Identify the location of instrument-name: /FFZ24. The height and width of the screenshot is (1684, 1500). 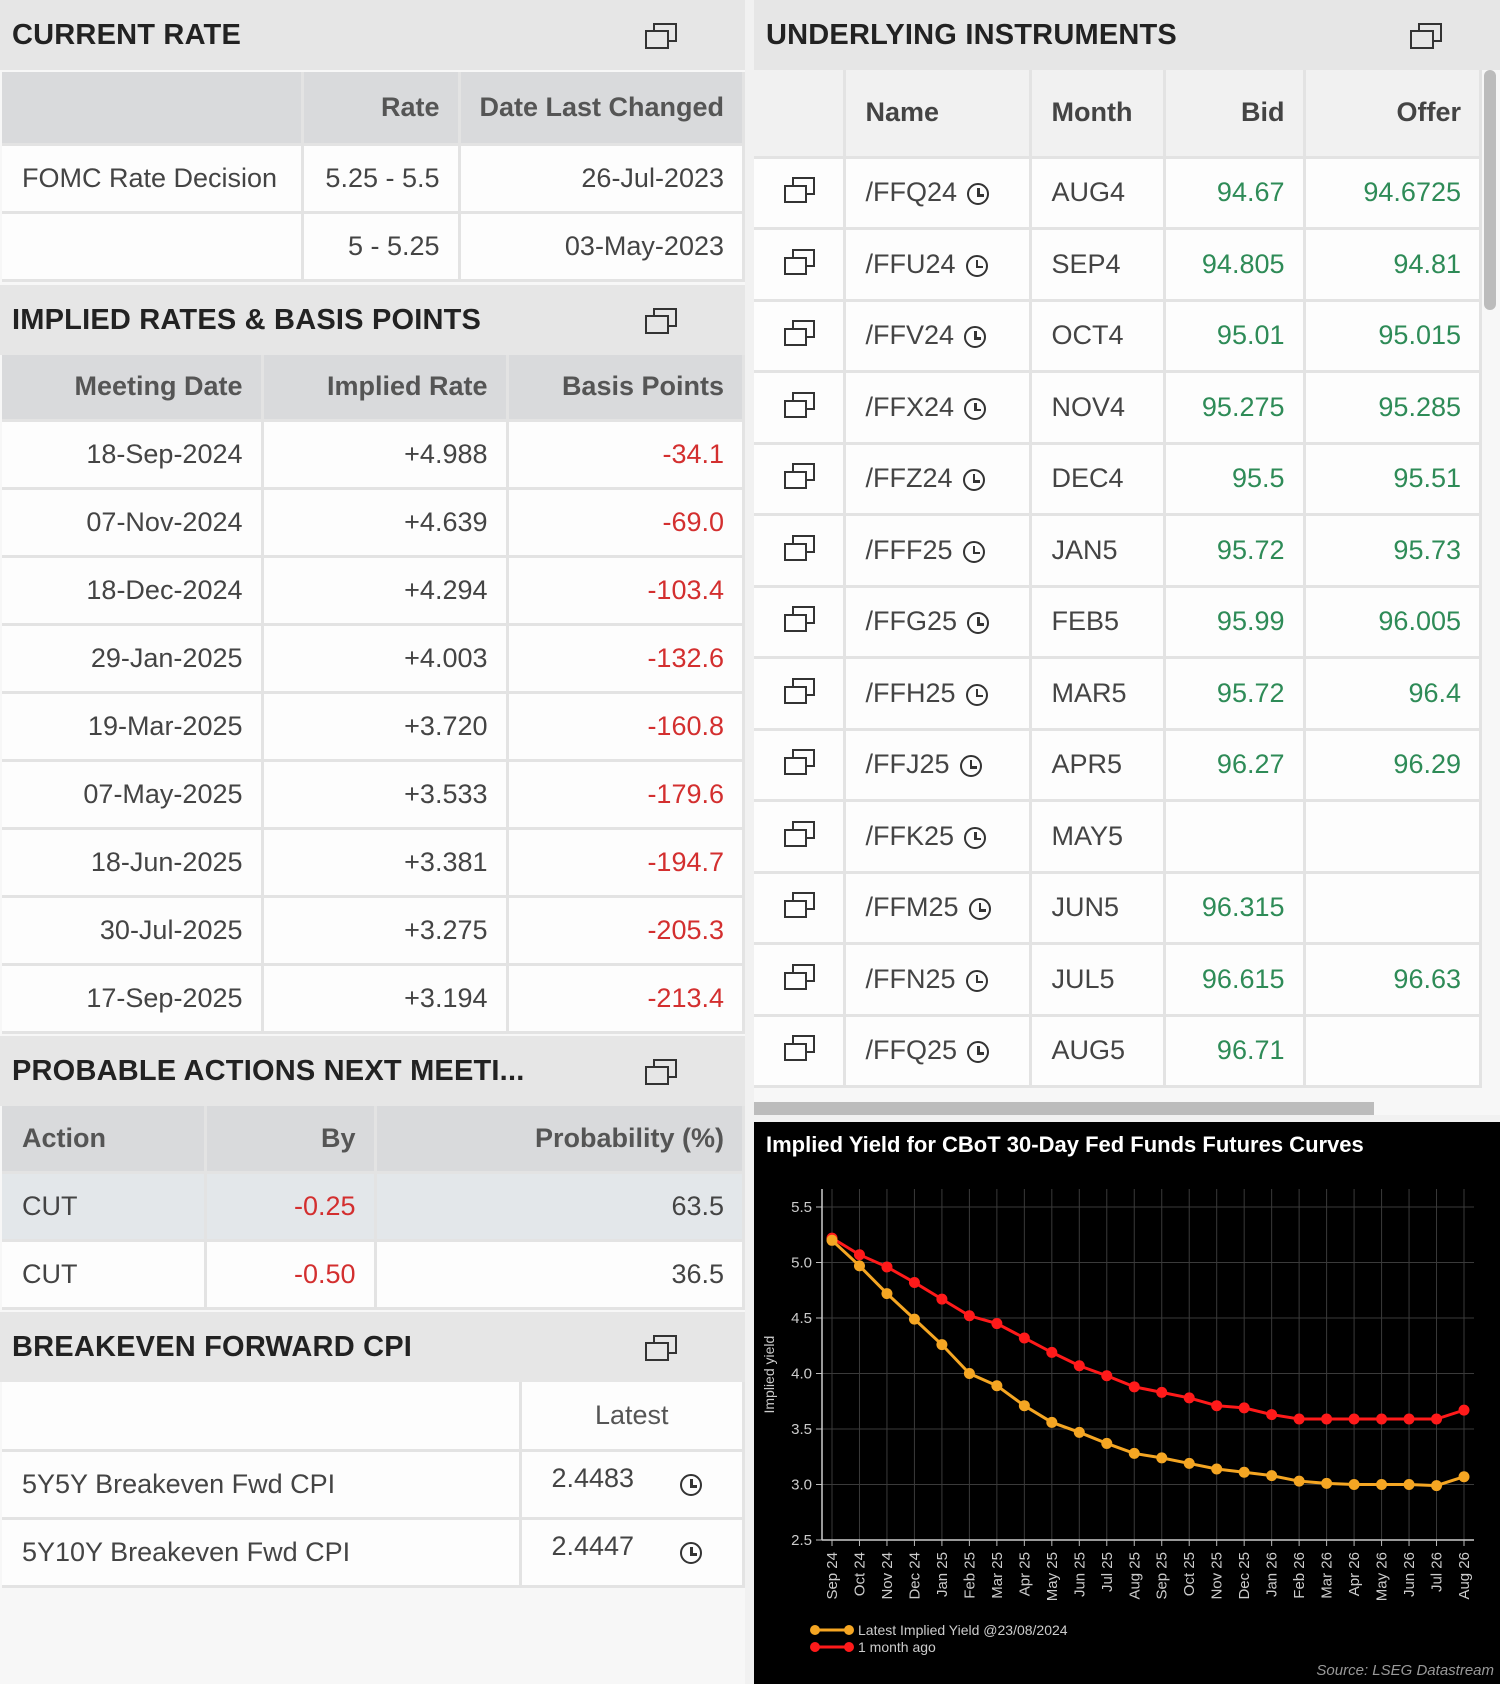
(909, 478).